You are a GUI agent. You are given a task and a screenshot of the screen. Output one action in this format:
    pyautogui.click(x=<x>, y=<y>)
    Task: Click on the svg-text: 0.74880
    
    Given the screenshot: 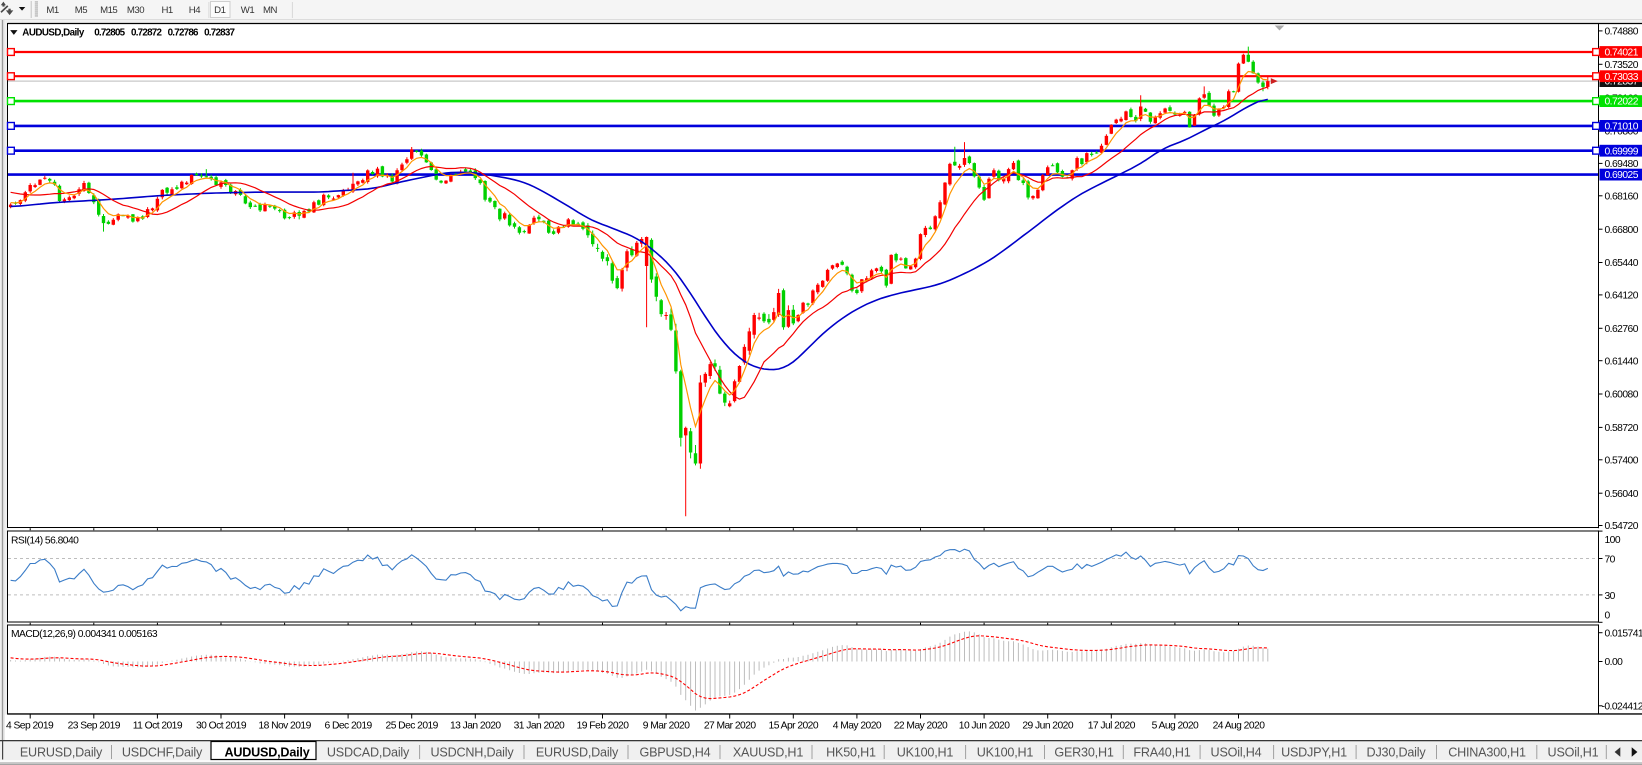 What is the action you would take?
    pyautogui.click(x=1622, y=32)
    